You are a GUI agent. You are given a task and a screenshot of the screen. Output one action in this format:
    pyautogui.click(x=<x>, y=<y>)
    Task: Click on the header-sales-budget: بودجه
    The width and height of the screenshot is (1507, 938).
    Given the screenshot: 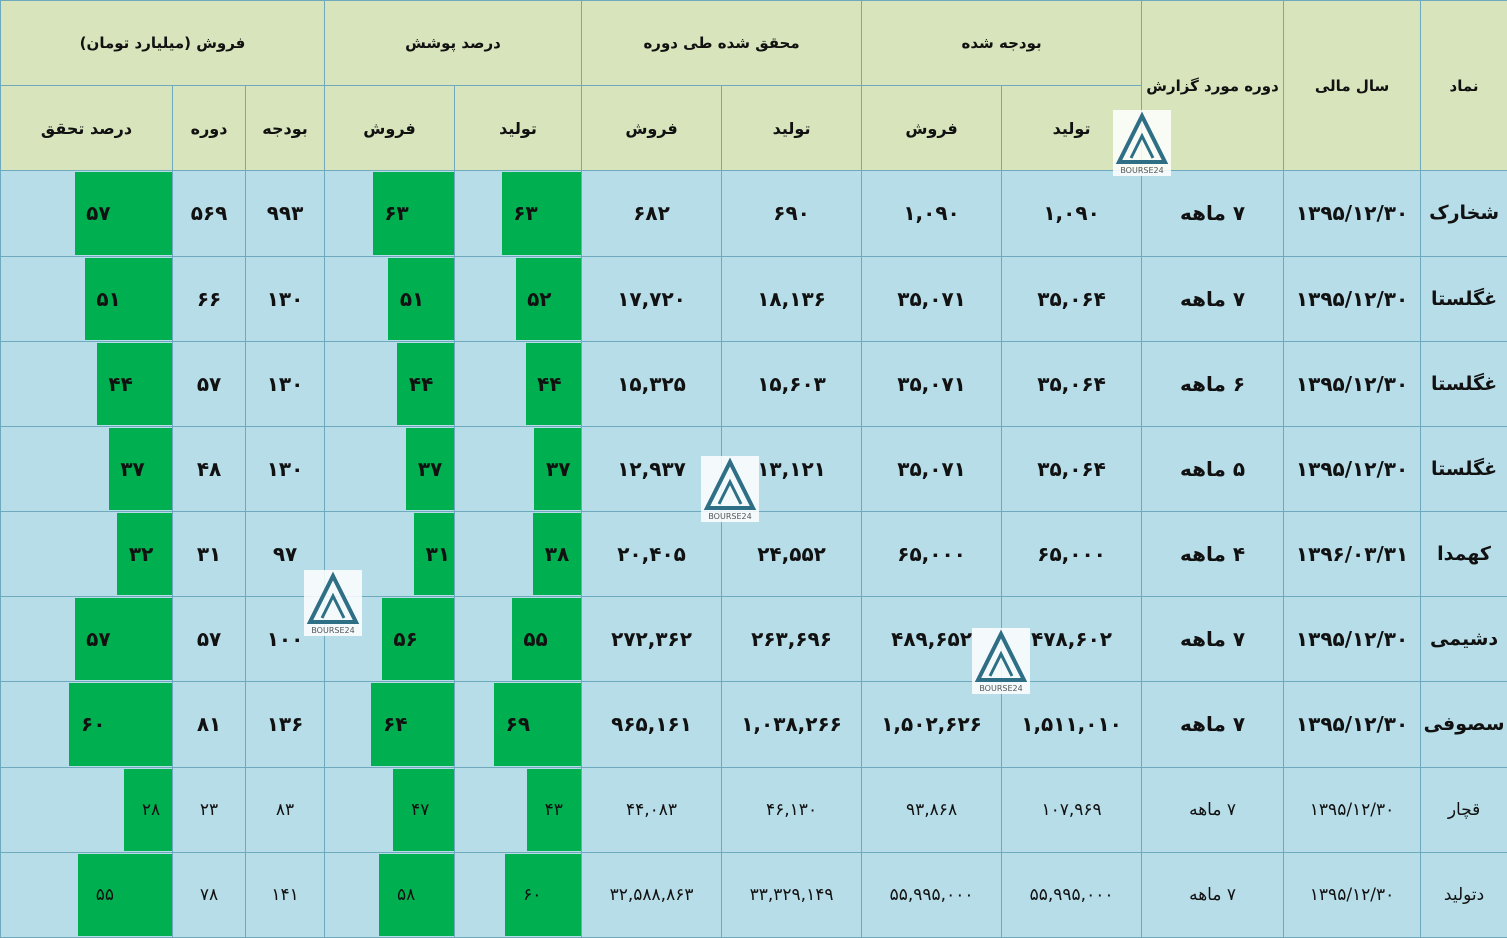 What is the action you would take?
    pyautogui.click(x=285, y=128)
    